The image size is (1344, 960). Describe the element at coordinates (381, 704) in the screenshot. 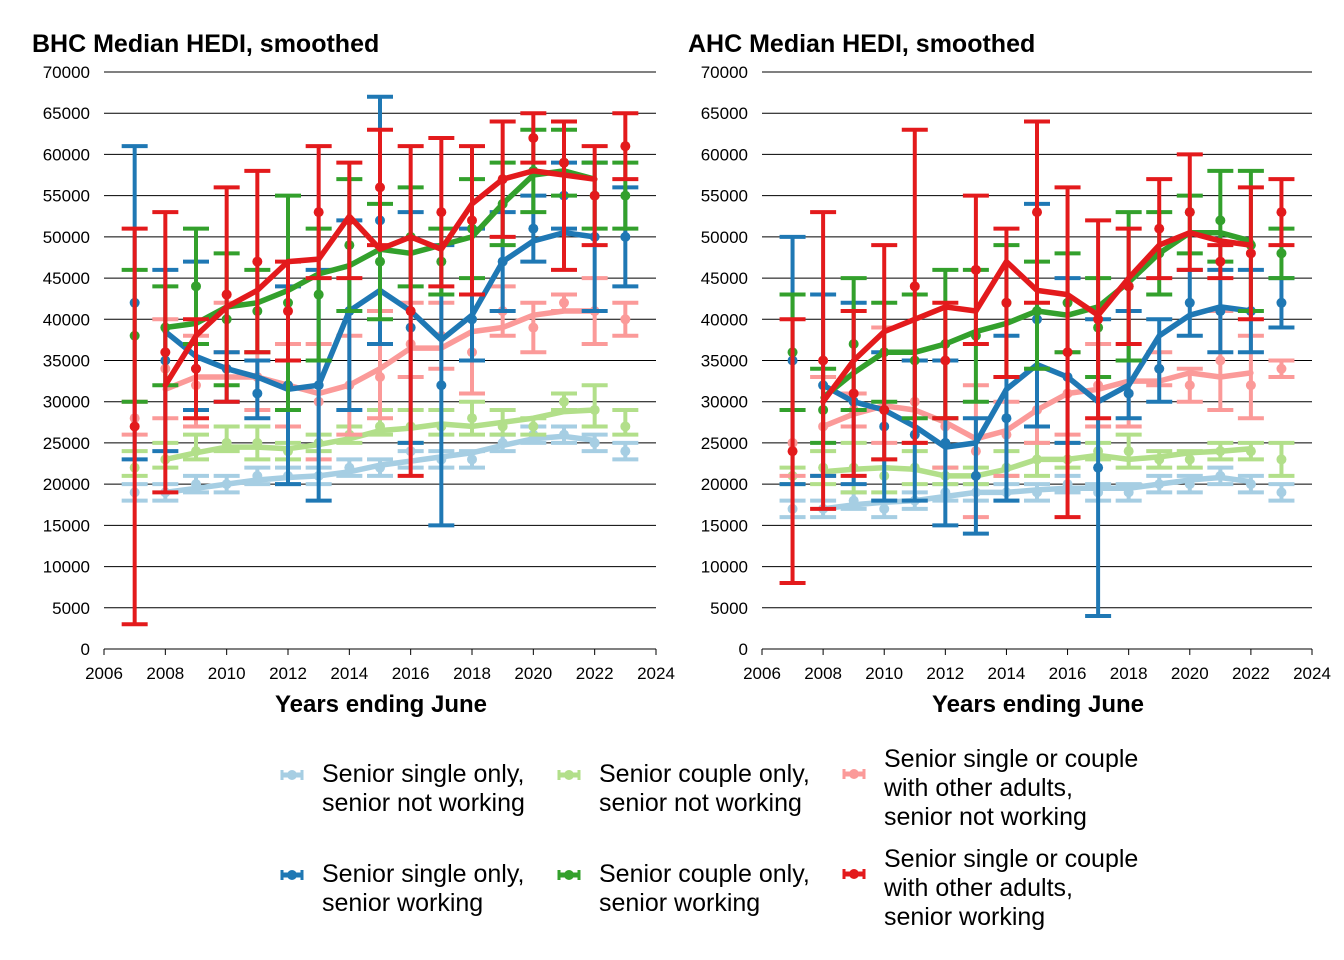

I see `x-axis-label: Years ending June` at that location.